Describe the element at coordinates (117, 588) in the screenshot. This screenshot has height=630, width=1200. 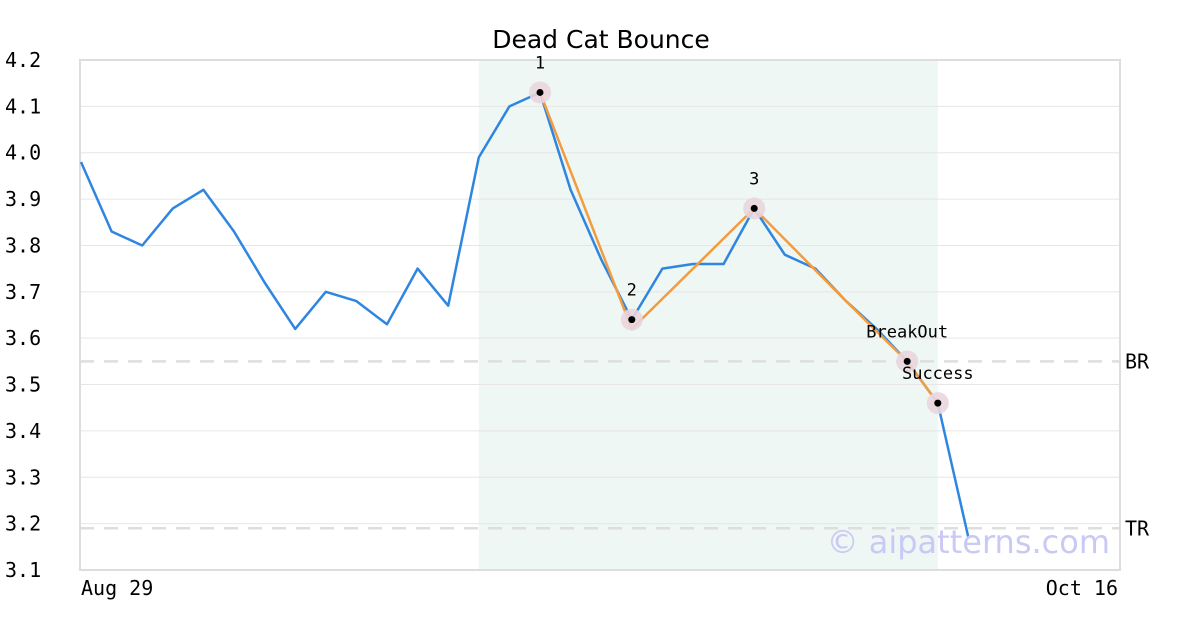
I see `x-tick-start: Aug 29` at that location.